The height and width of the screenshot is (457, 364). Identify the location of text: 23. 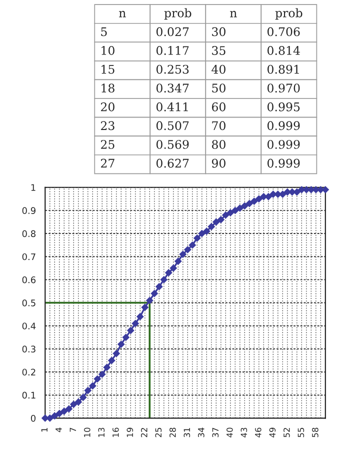
(107, 125).